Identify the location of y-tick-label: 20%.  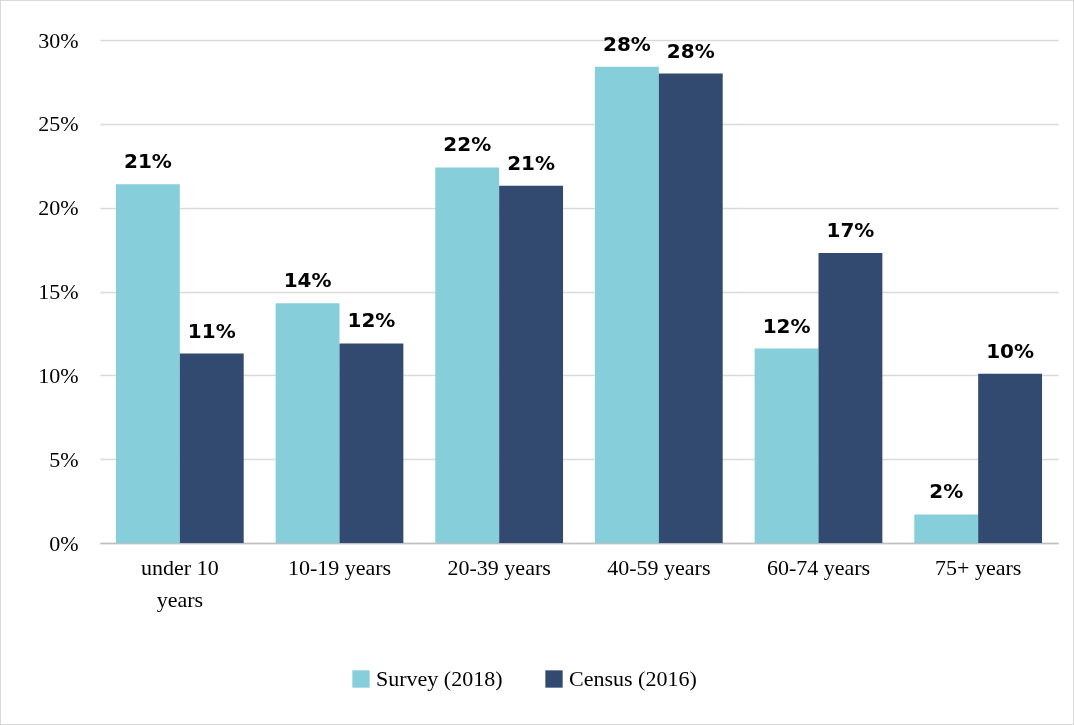
(58, 208).